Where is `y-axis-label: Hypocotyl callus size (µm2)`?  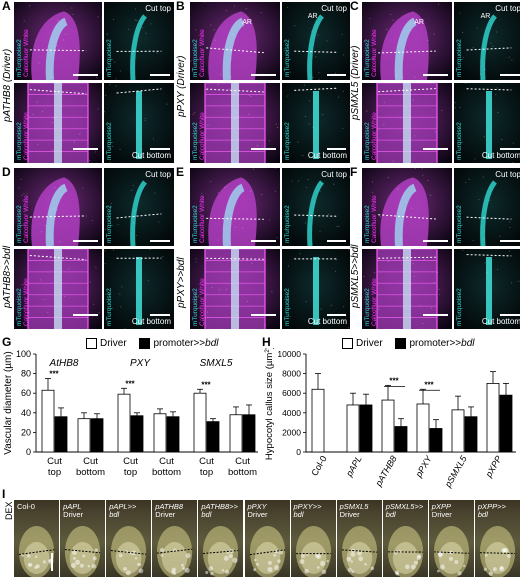 y-axis-label: Hypocotyl callus size (µm2) is located at coordinates (270, 404).